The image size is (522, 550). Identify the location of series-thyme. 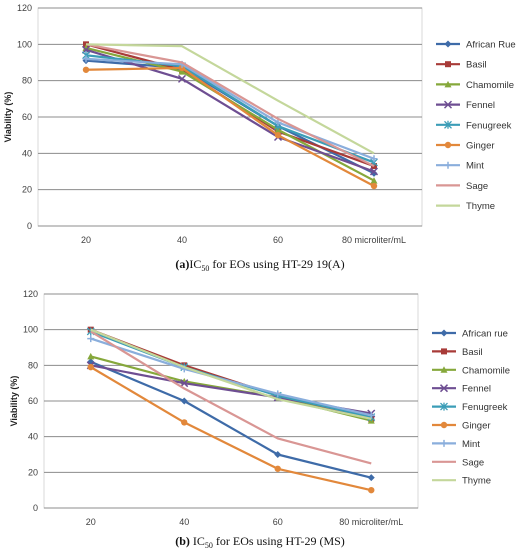
(230, 99).